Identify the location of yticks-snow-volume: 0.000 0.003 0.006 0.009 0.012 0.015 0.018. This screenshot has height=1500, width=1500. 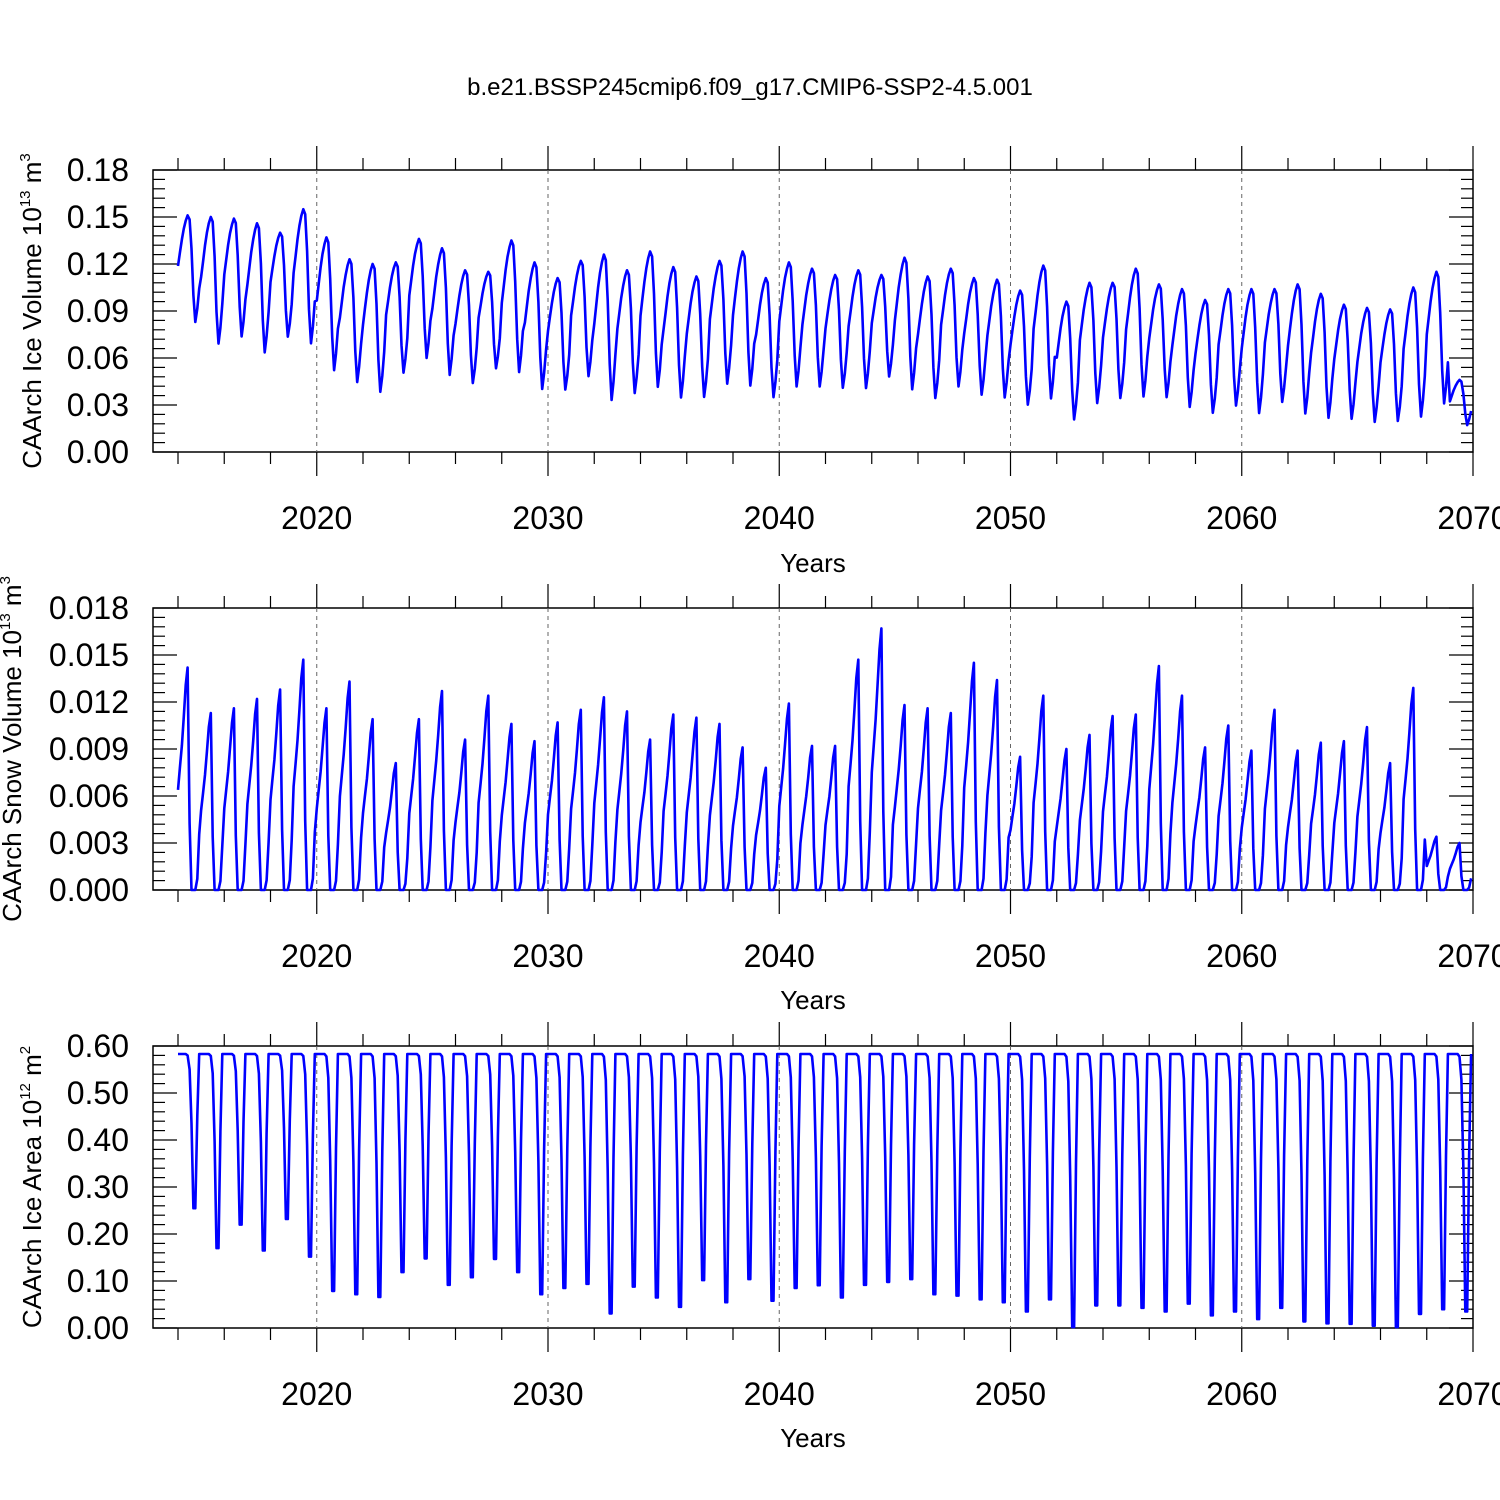
(89, 749).